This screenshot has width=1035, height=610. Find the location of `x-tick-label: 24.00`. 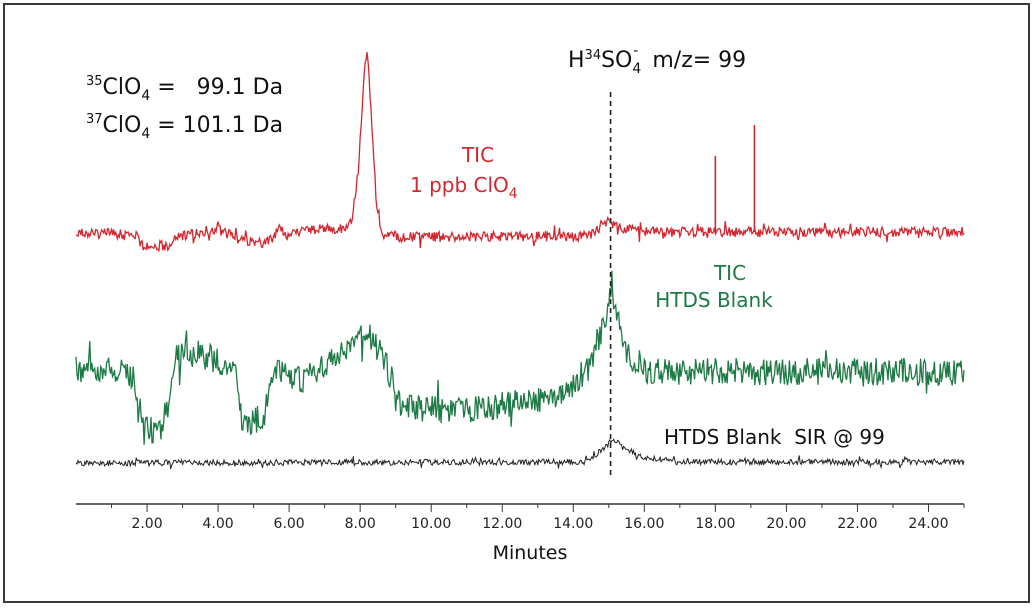

x-tick-label: 24.00 is located at coordinates (928, 524).